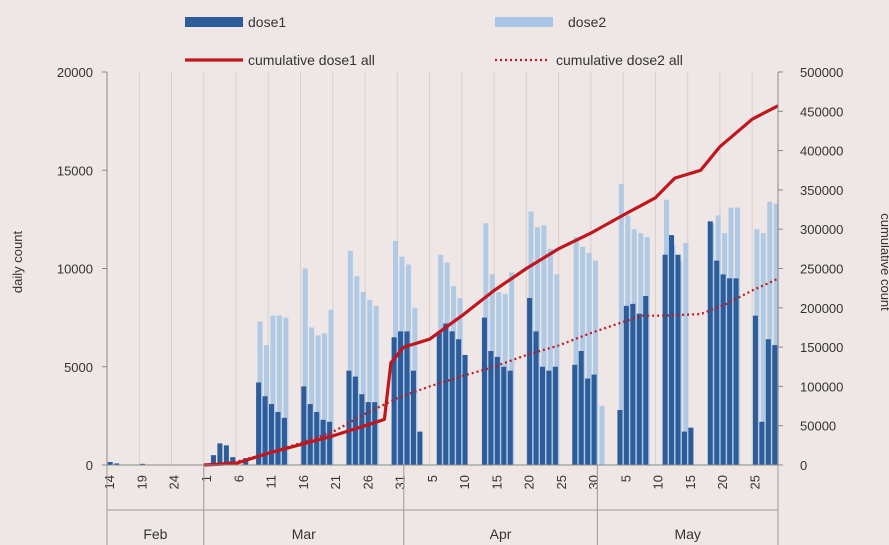  I want to click on y2-axis-label: cumulative count, so click(883, 262).